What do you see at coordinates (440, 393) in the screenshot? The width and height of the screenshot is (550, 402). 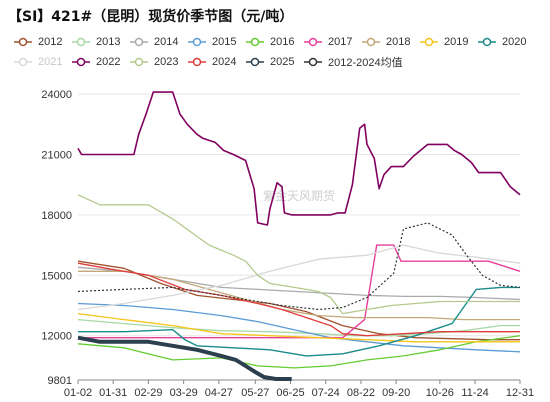 I see `x-tick-label: 10-26` at bounding box center [440, 393].